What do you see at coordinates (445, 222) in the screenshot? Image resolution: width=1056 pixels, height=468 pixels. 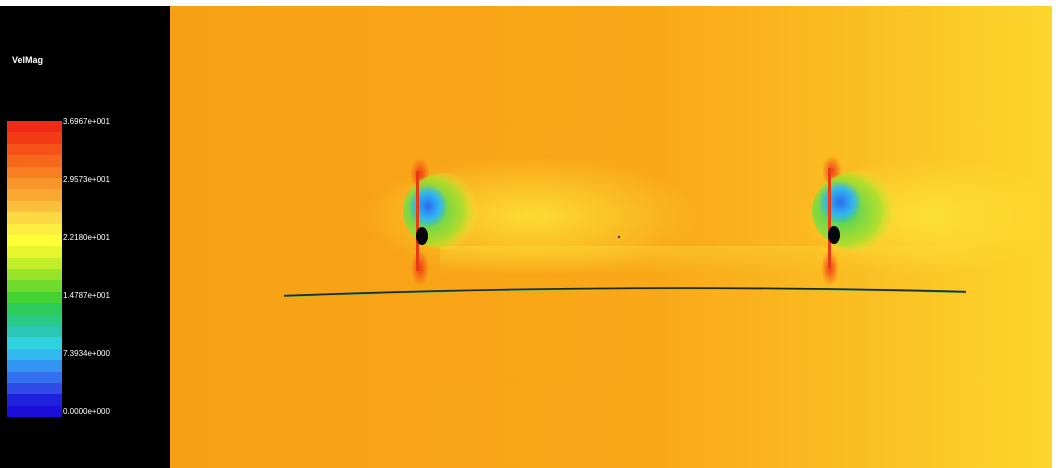 I see `obstacle-left` at bounding box center [445, 222].